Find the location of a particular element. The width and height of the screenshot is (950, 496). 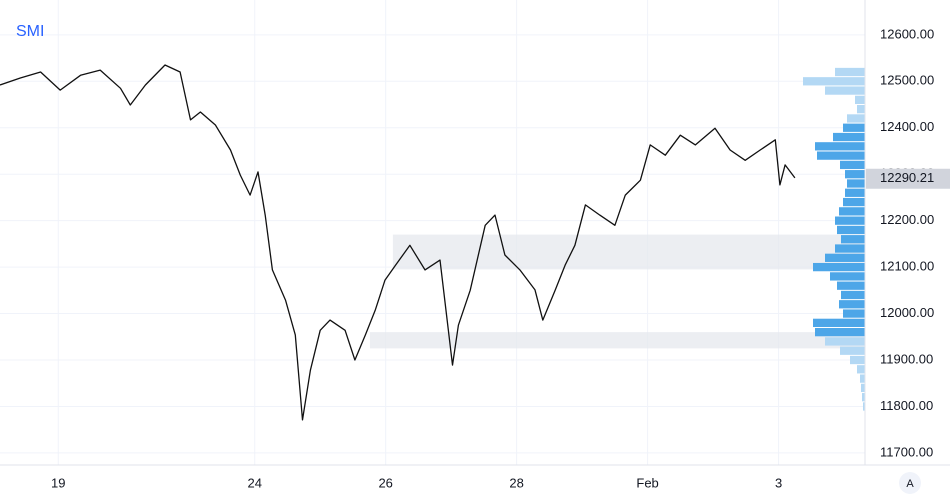

last-price-label: 12290.21 is located at coordinates (907, 177).